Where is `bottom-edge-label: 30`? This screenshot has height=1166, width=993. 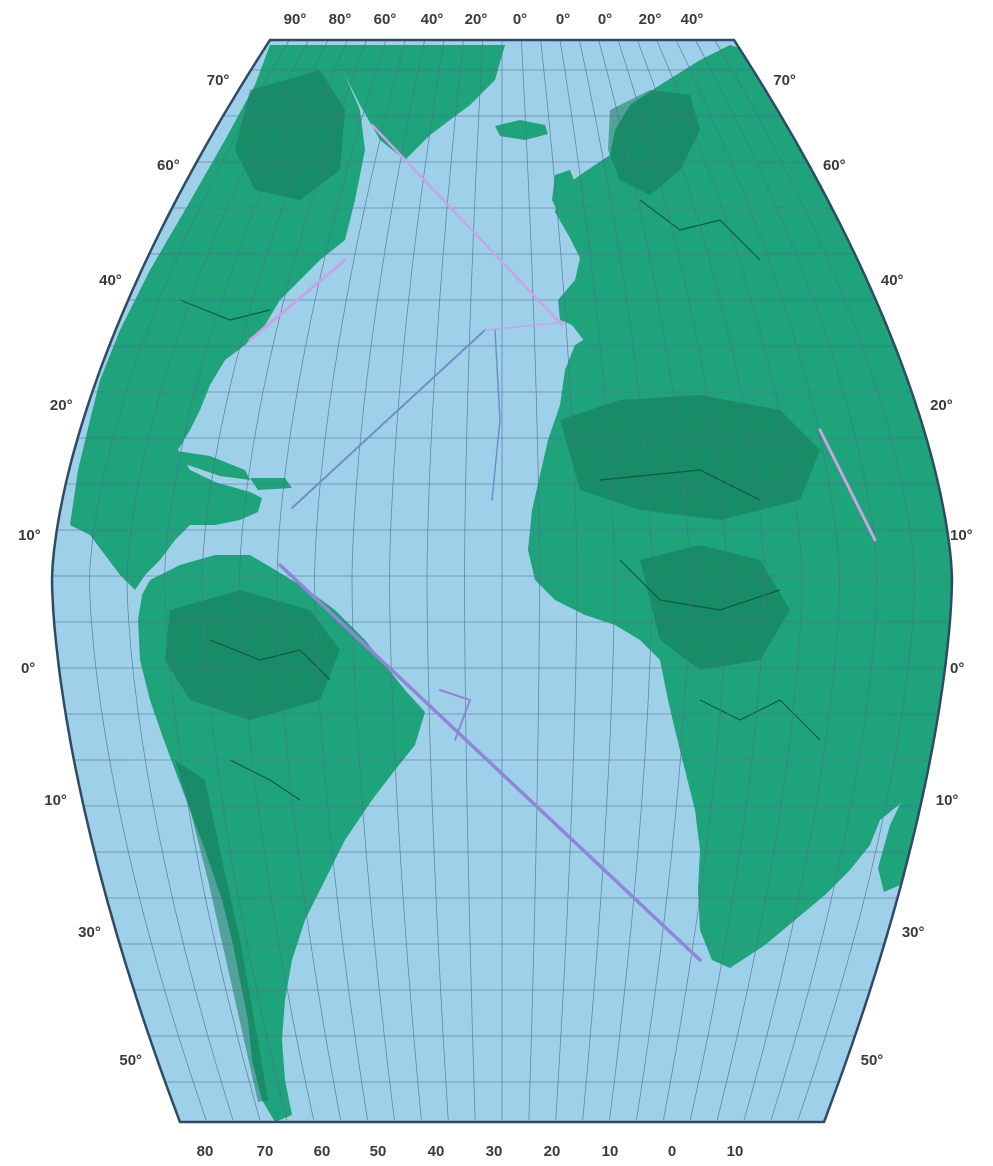 bottom-edge-label: 30 is located at coordinates (494, 1151).